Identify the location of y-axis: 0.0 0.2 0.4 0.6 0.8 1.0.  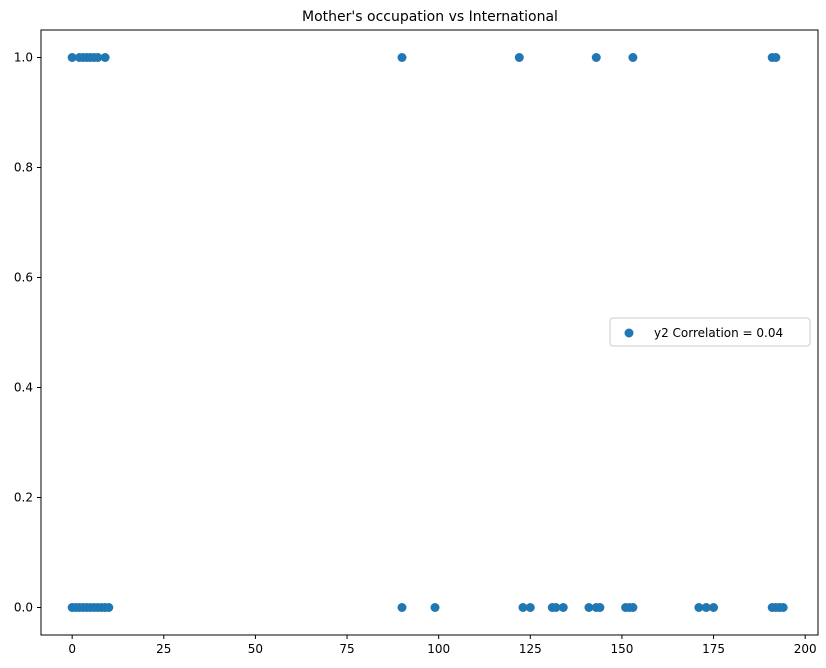
(27, 333).